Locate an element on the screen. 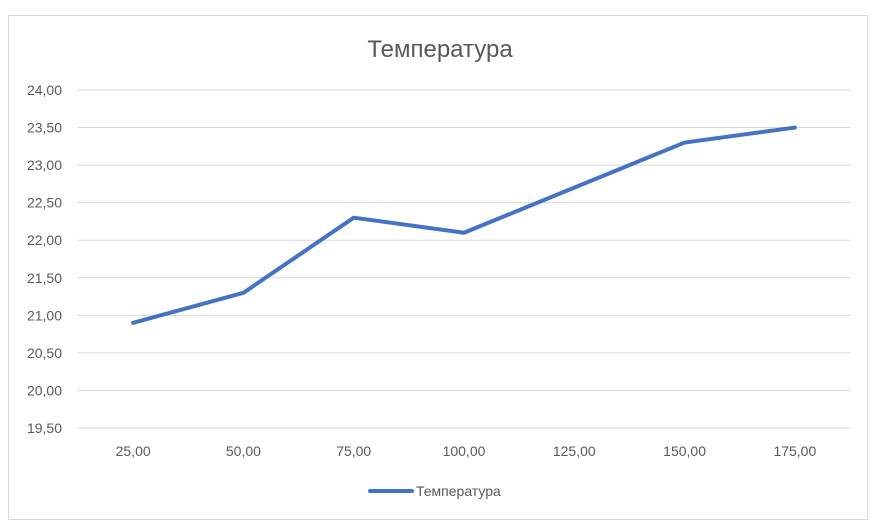 This screenshot has height=529, width=883. y-tick-label: 21,00 is located at coordinates (44, 315).